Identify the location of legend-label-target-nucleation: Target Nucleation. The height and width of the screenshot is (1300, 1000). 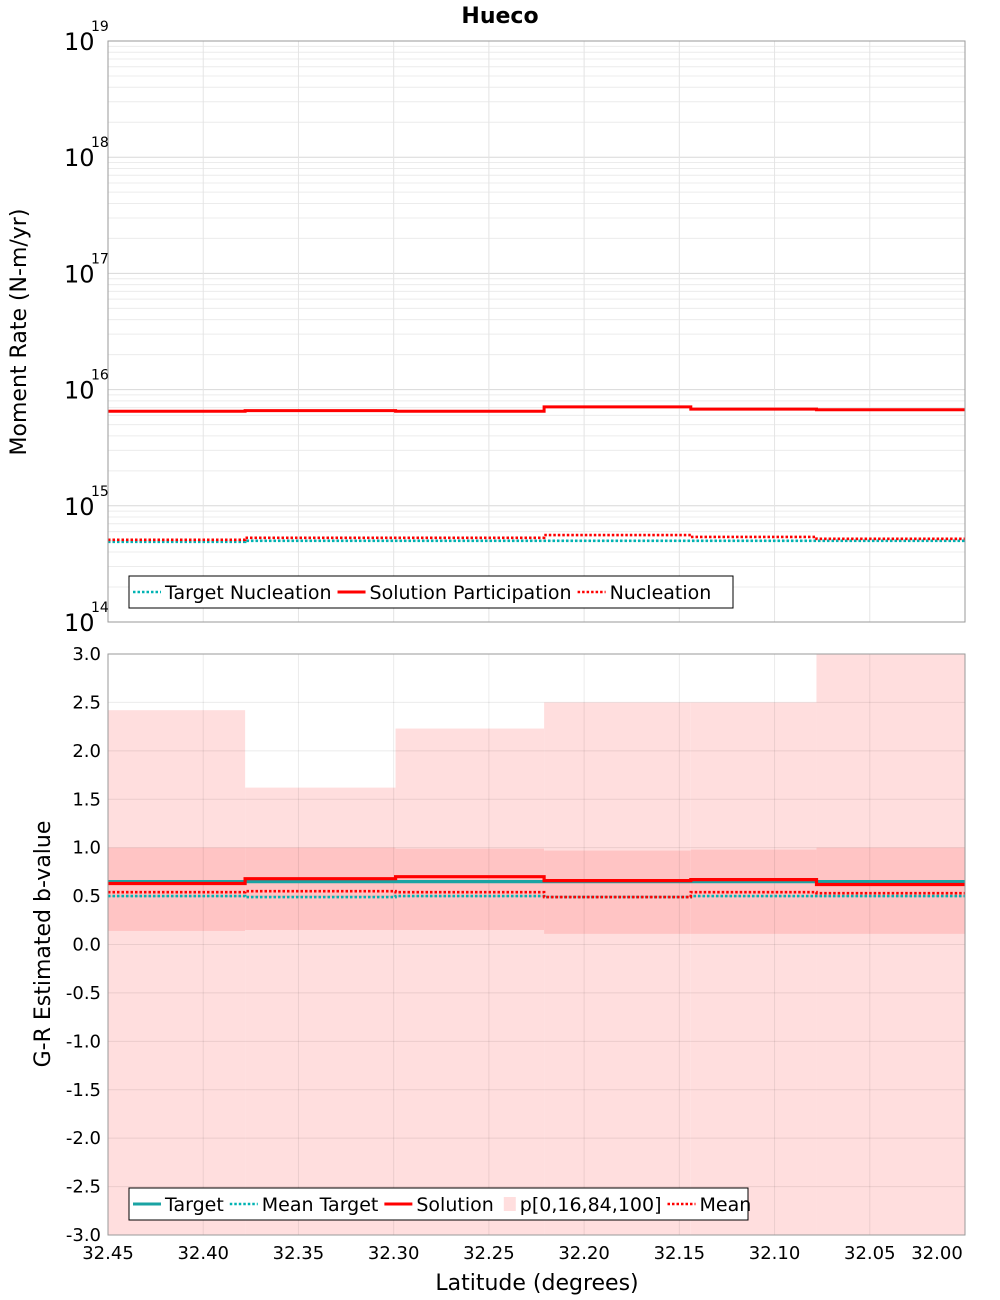
(248, 593).